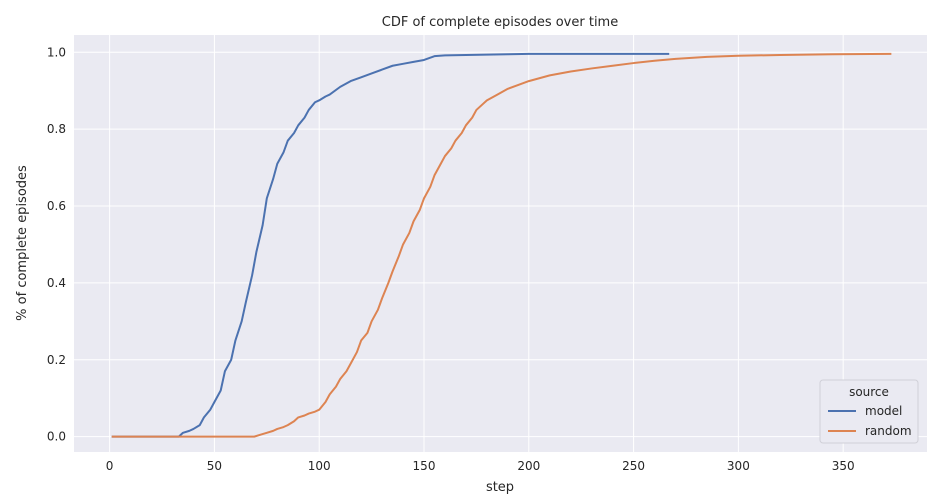 The width and height of the screenshot is (939, 499). I want to click on x-axis-label: step, so click(500, 487).